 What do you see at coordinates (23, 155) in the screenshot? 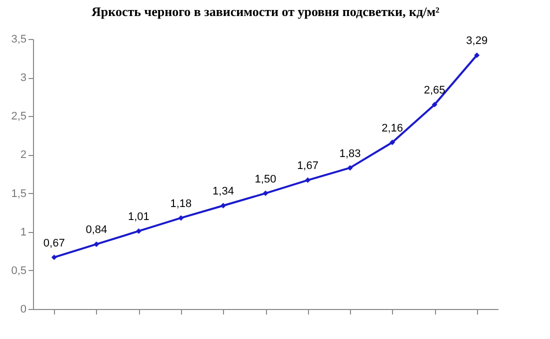
I see `y-tick-label: 2` at bounding box center [23, 155].